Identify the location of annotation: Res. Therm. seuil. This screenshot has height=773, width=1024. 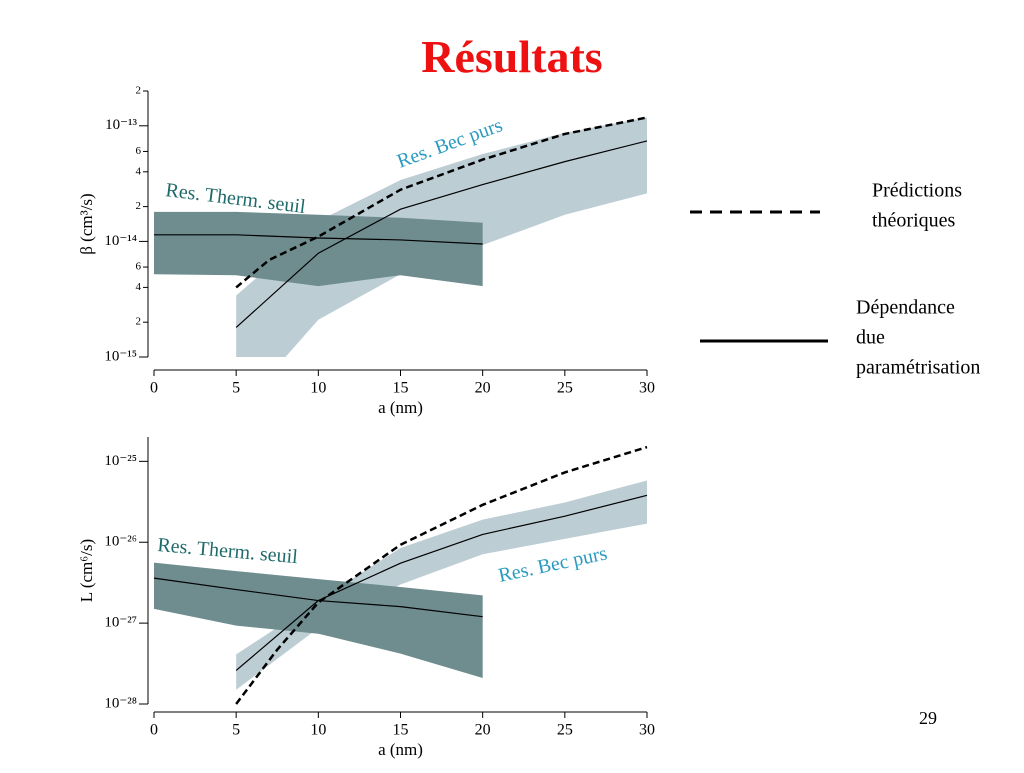
(228, 551).